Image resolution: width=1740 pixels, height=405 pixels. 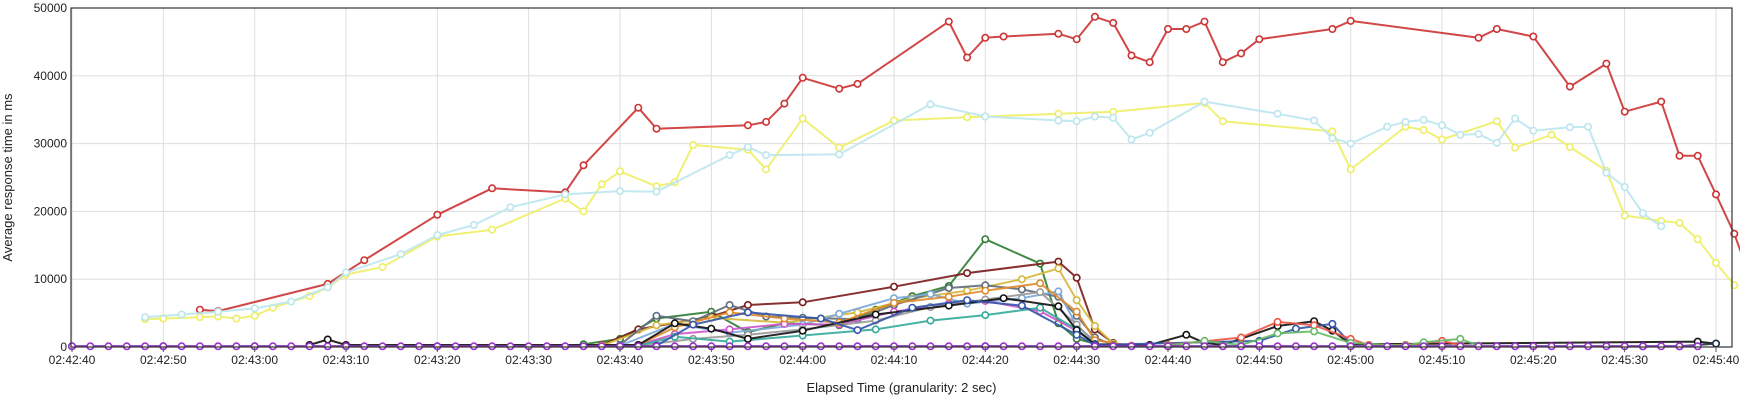 What do you see at coordinates (884, 314) in the screenshot?
I see `series-line` at bounding box center [884, 314].